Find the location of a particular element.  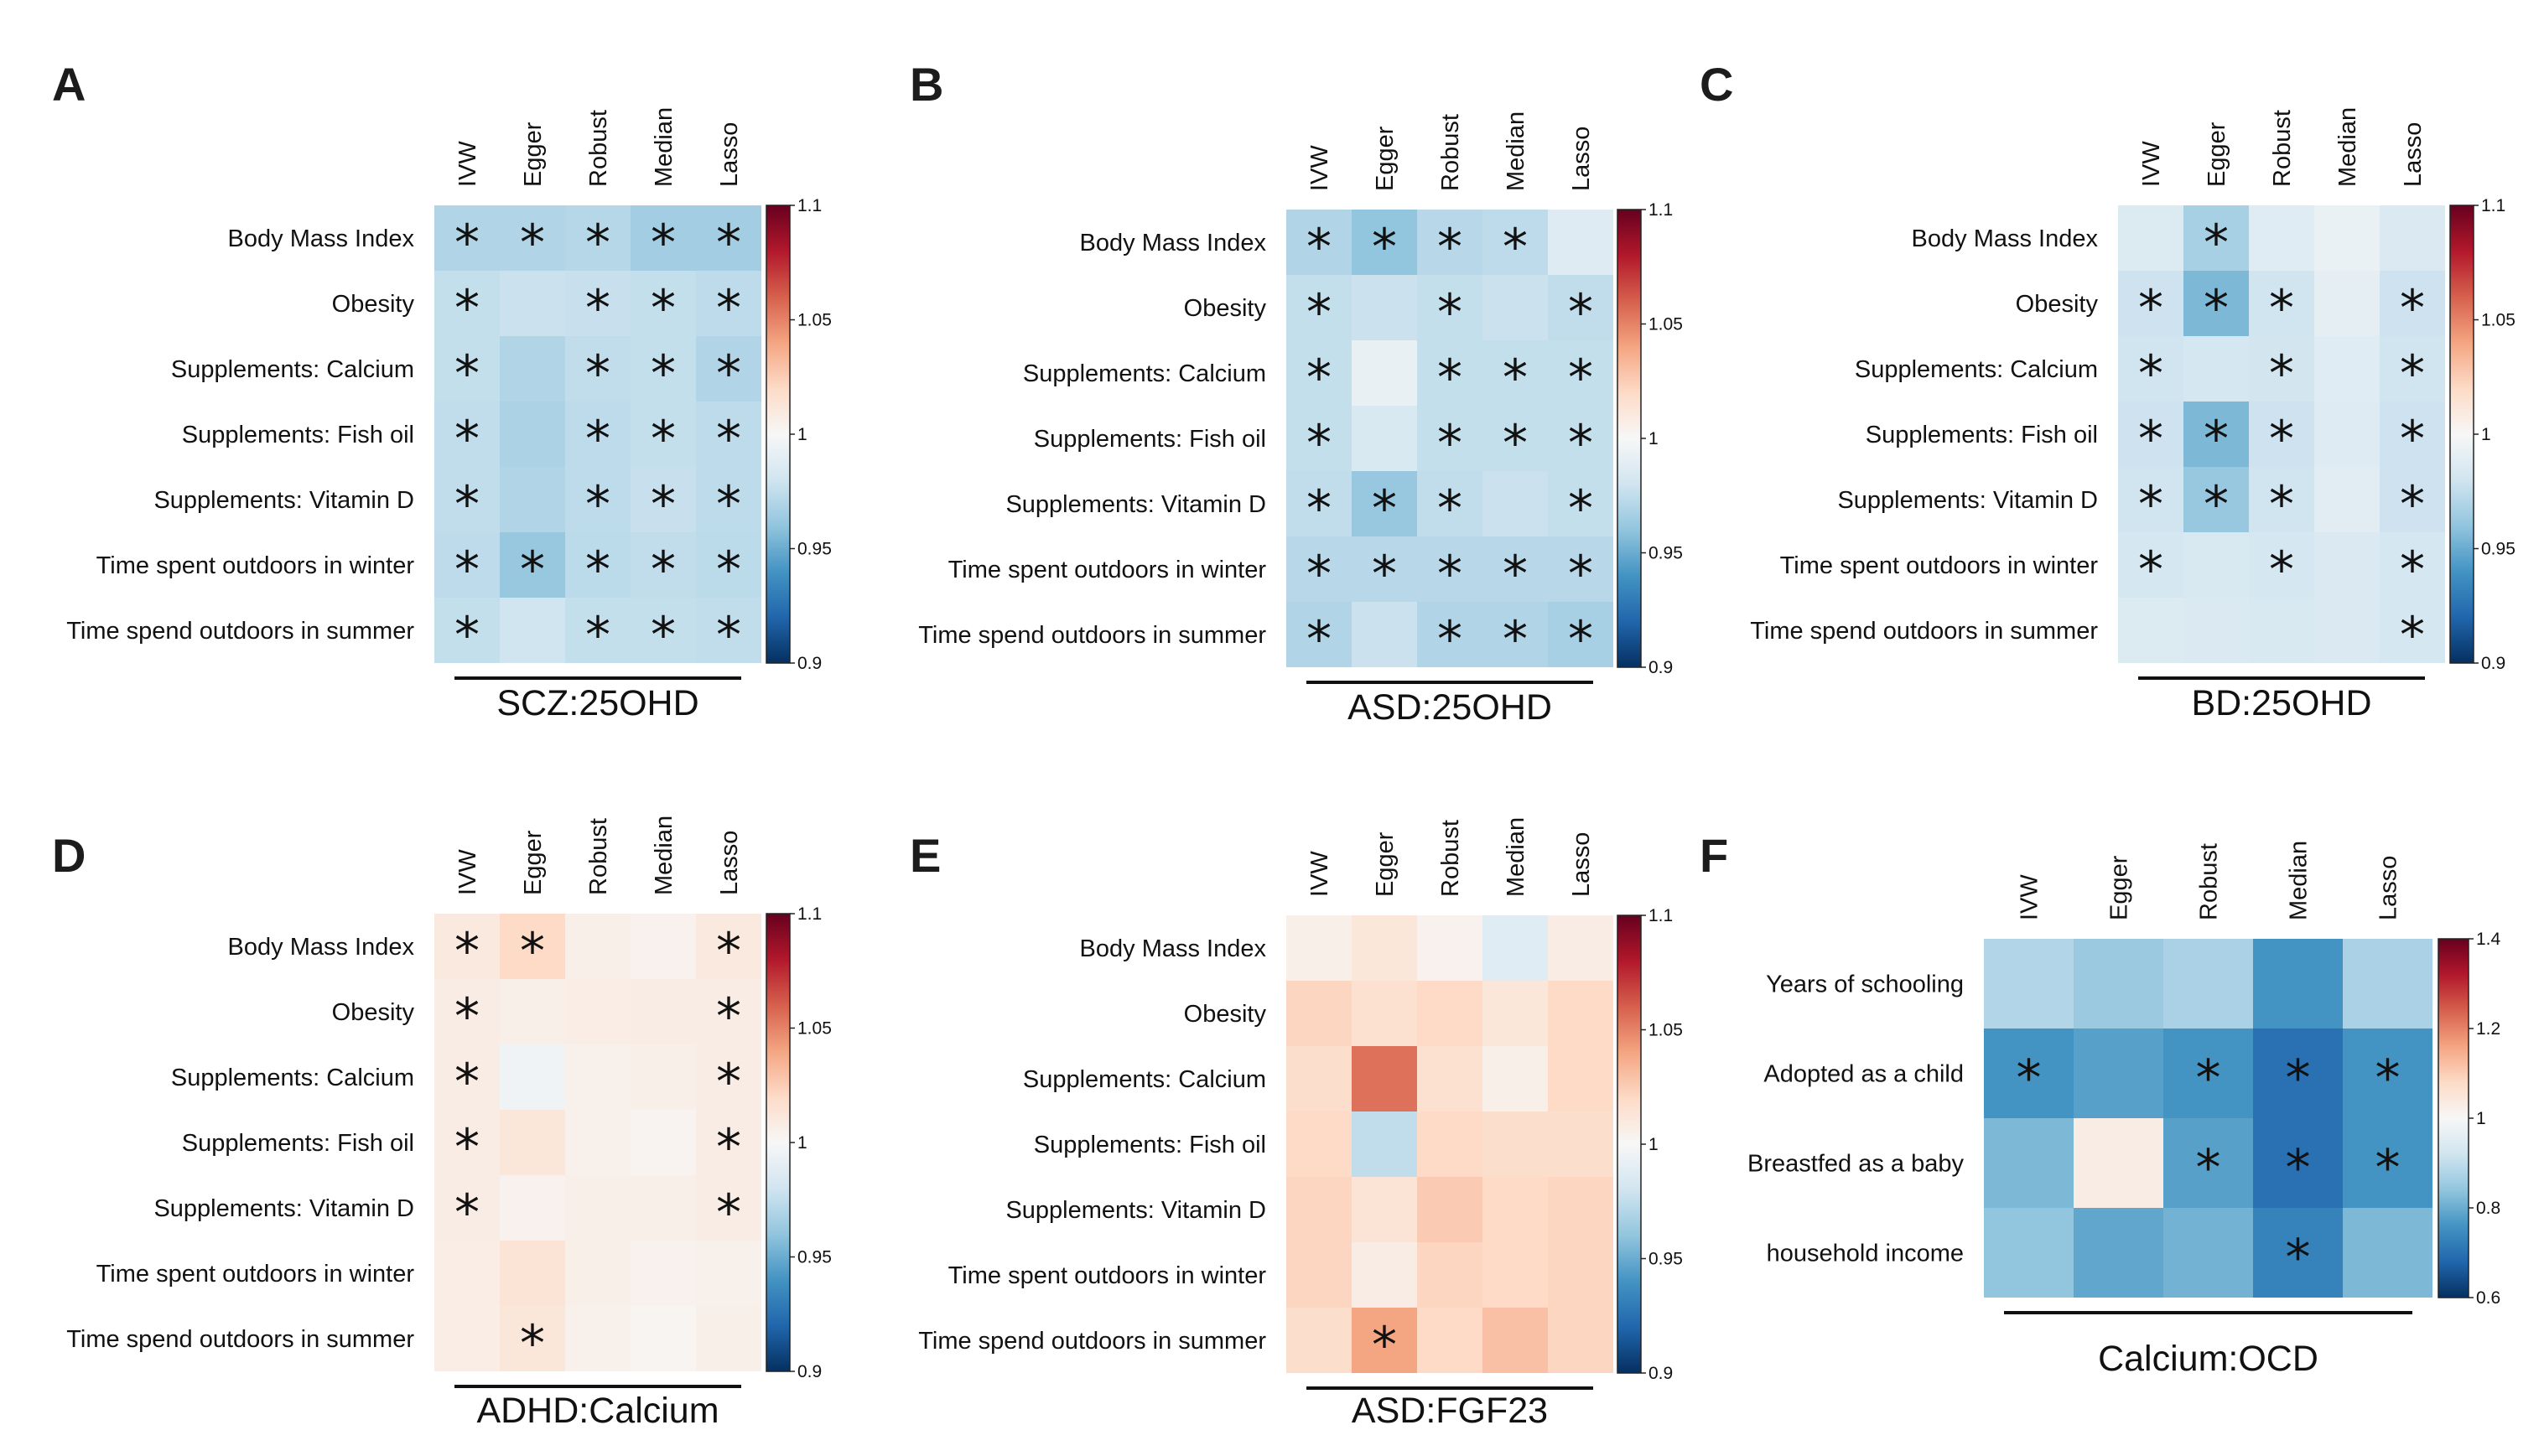

colorbar-tick-label: 1.4 is located at coordinates (2489, 939).